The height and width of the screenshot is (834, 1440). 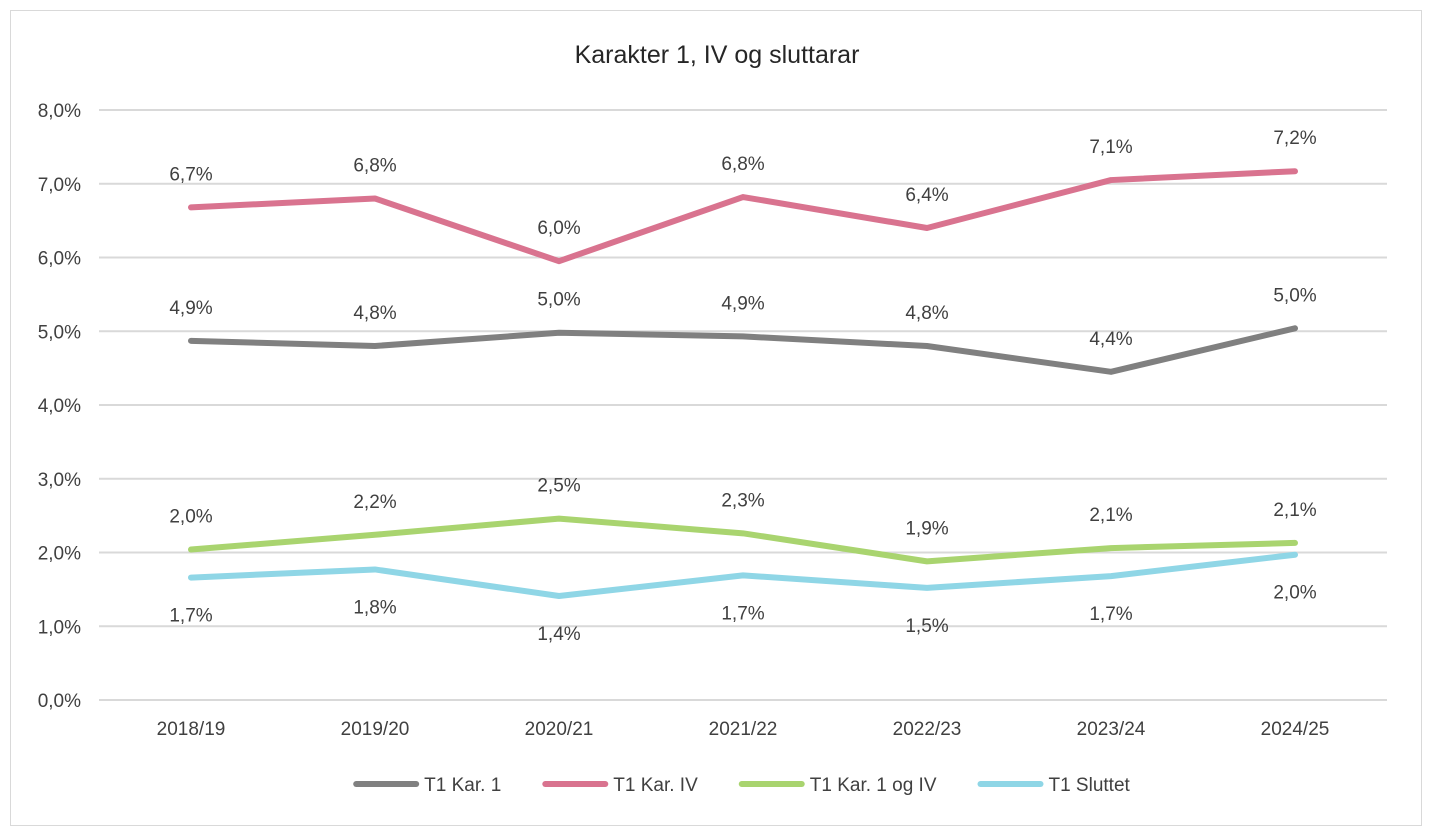 What do you see at coordinates (559, 729) in the screenshot?
I see `x-tick-label: 2020/21` at bounding box center [559, 729].